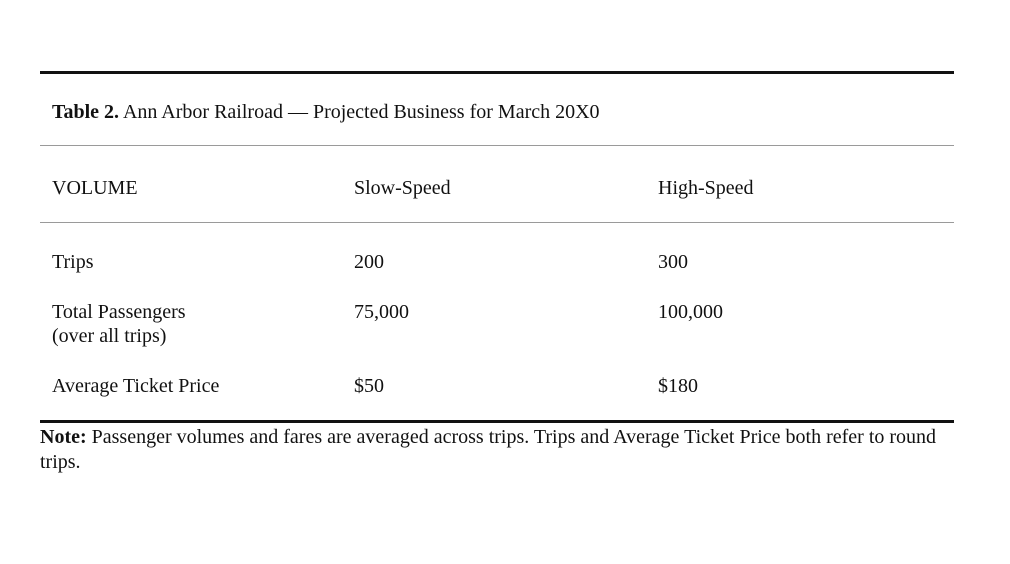 The height and width of the screenshot is (564, 1010). Describe the element at coordinates (497, 72) in the screenshot. I see `top-rule` at that location.